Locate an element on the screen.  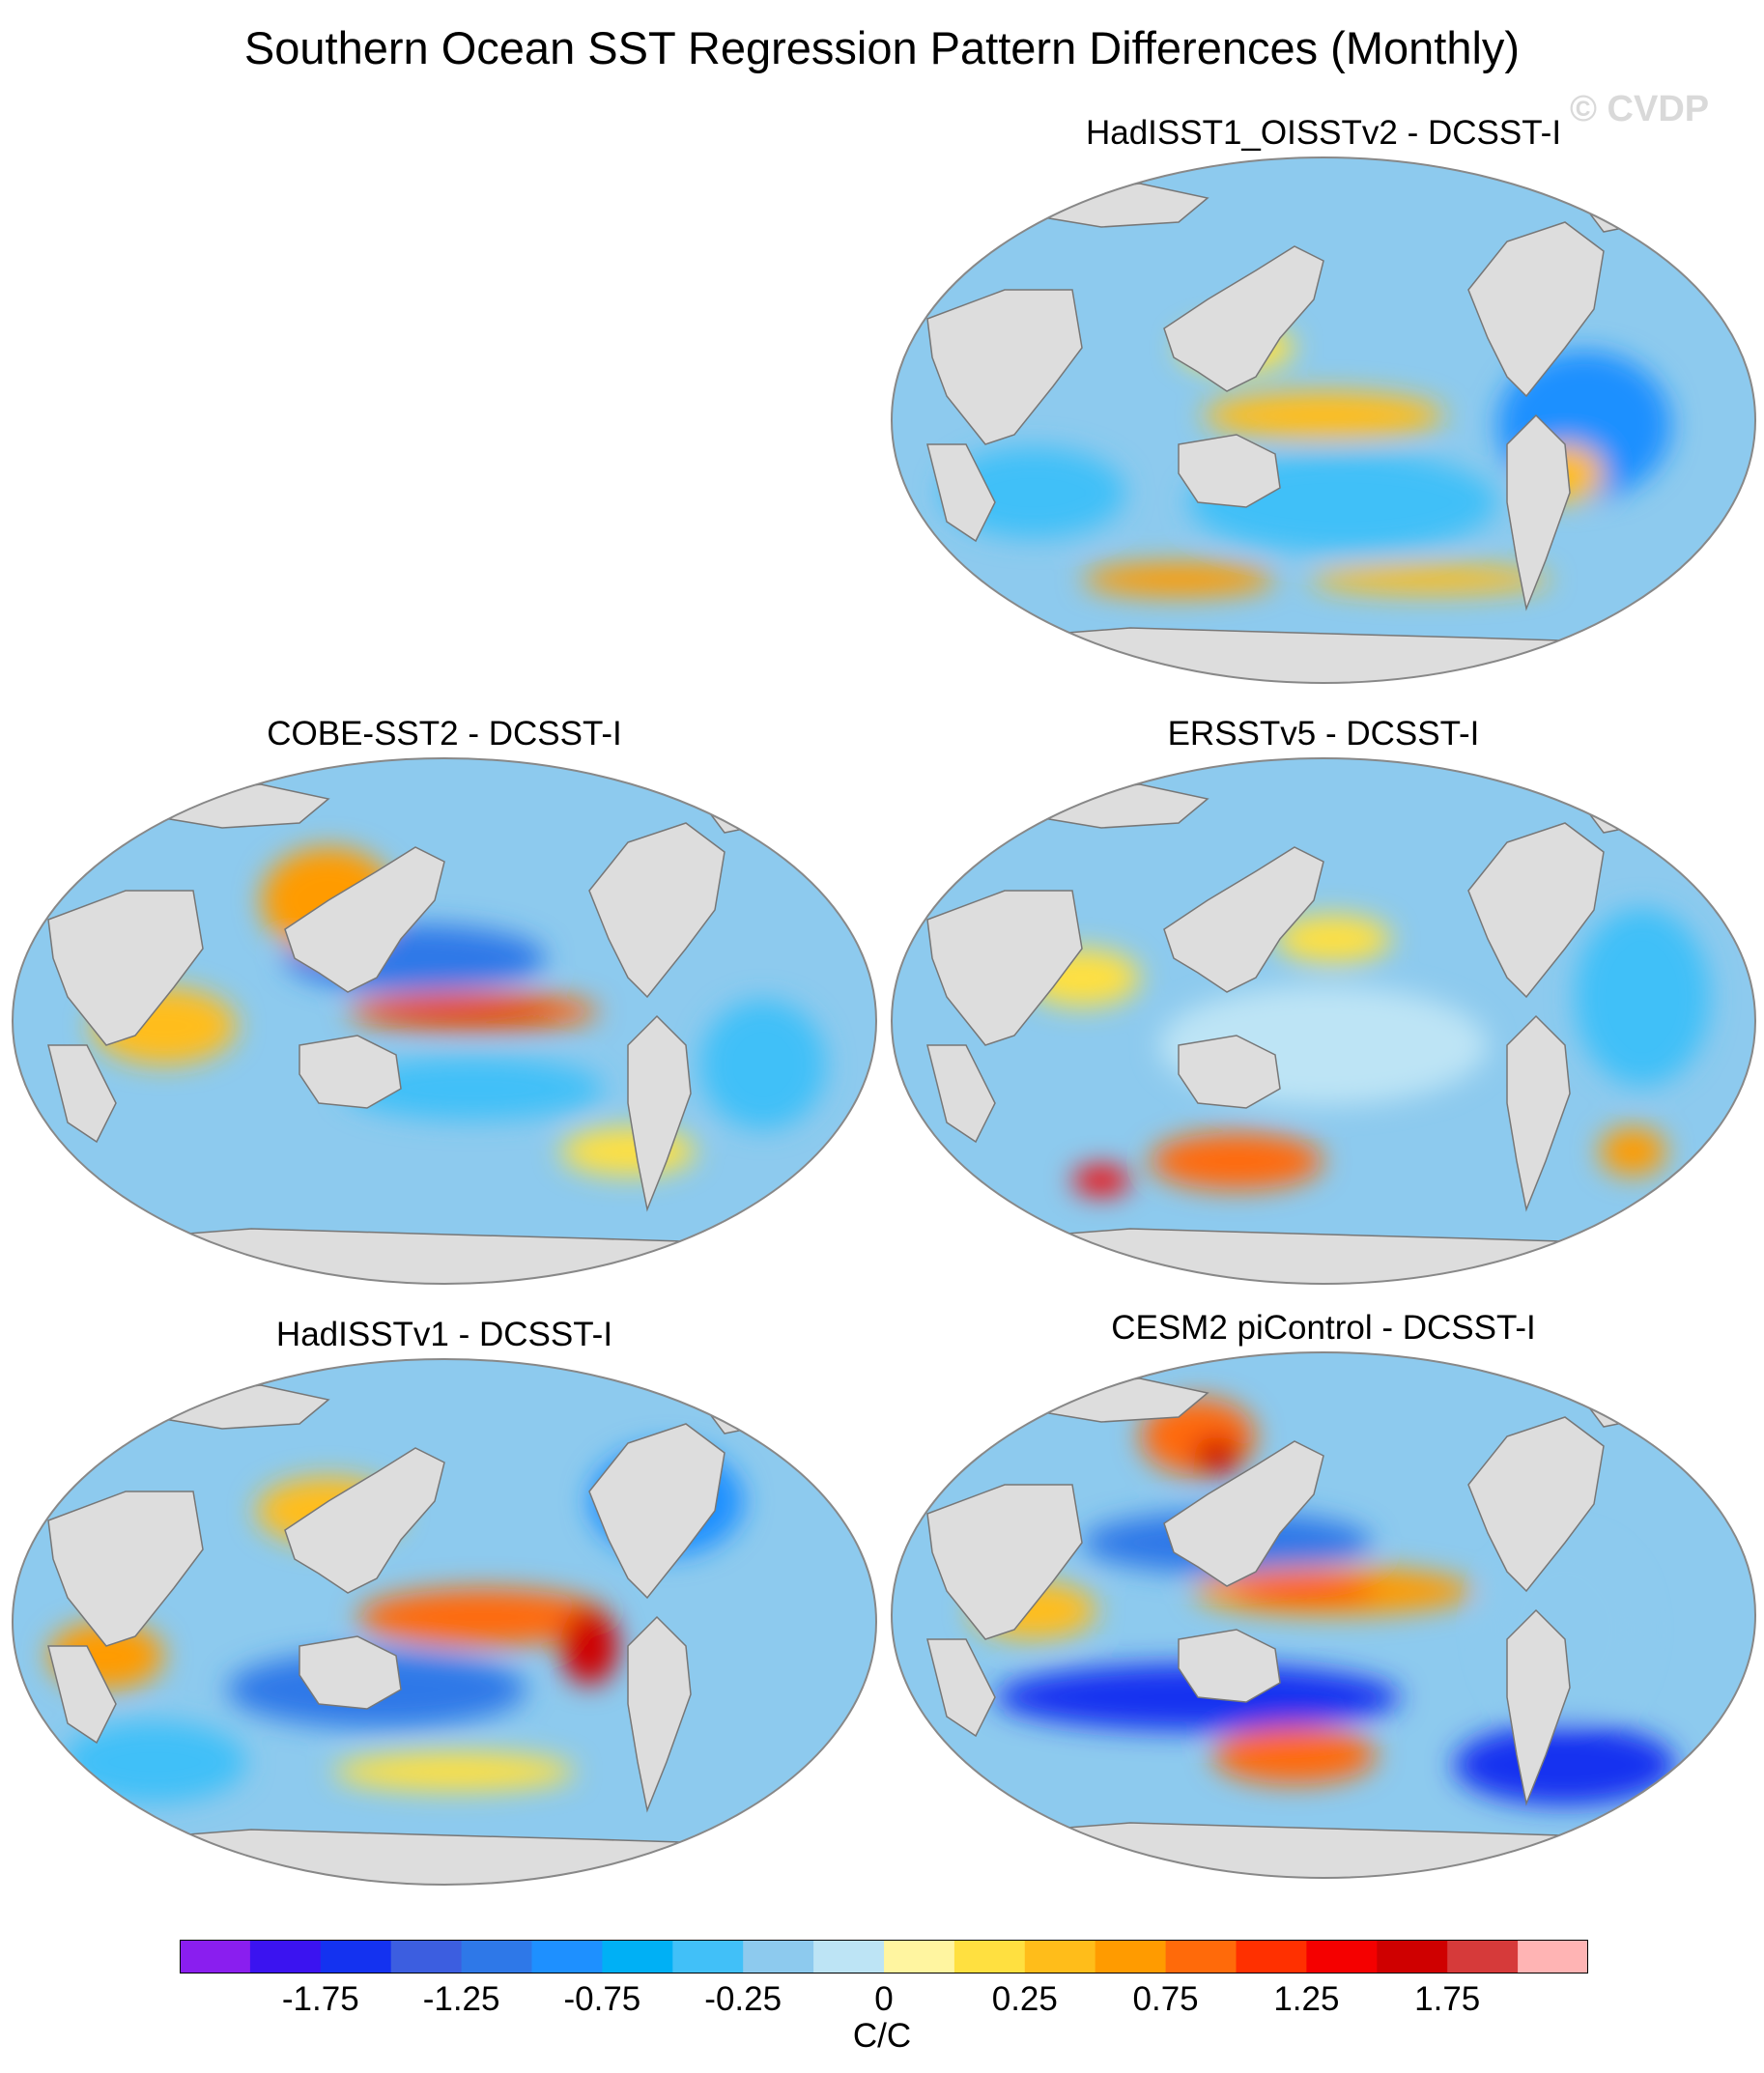
map-panel-cobe-sst2: COBE-SST2 - DCSST-I is located at coordinates (444, 1004).